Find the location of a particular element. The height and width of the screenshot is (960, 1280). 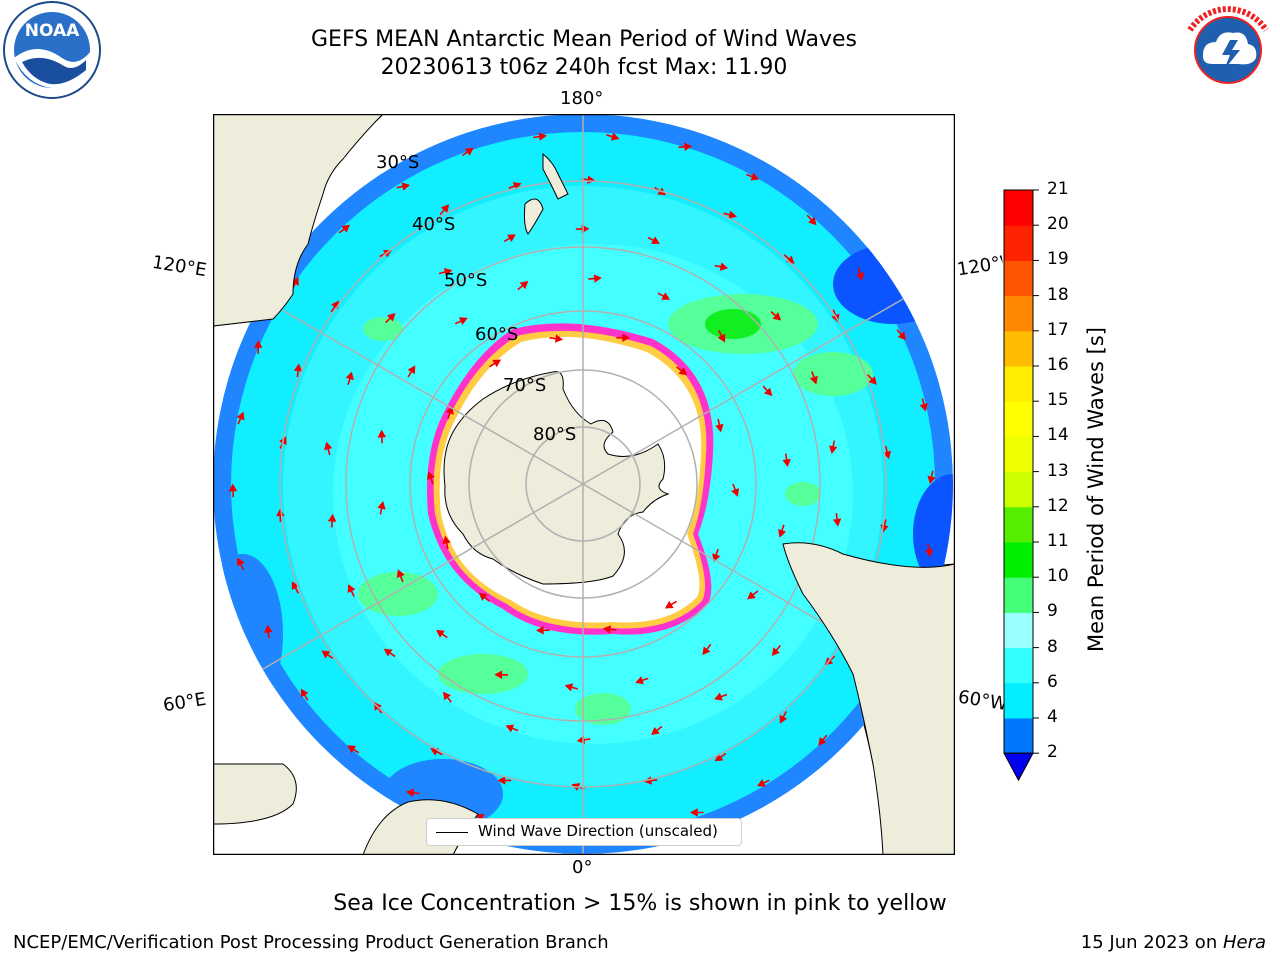

colorbar-ticks is located at coordinates (1036, 471).